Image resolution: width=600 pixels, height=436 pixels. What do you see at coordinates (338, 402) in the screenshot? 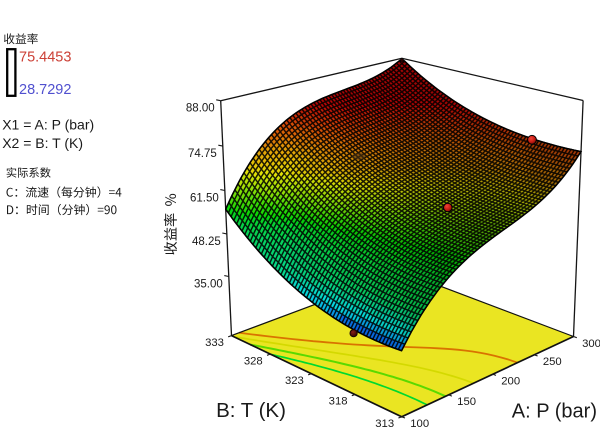
I see `svg-text: 318` at bounding box center [338, 402].